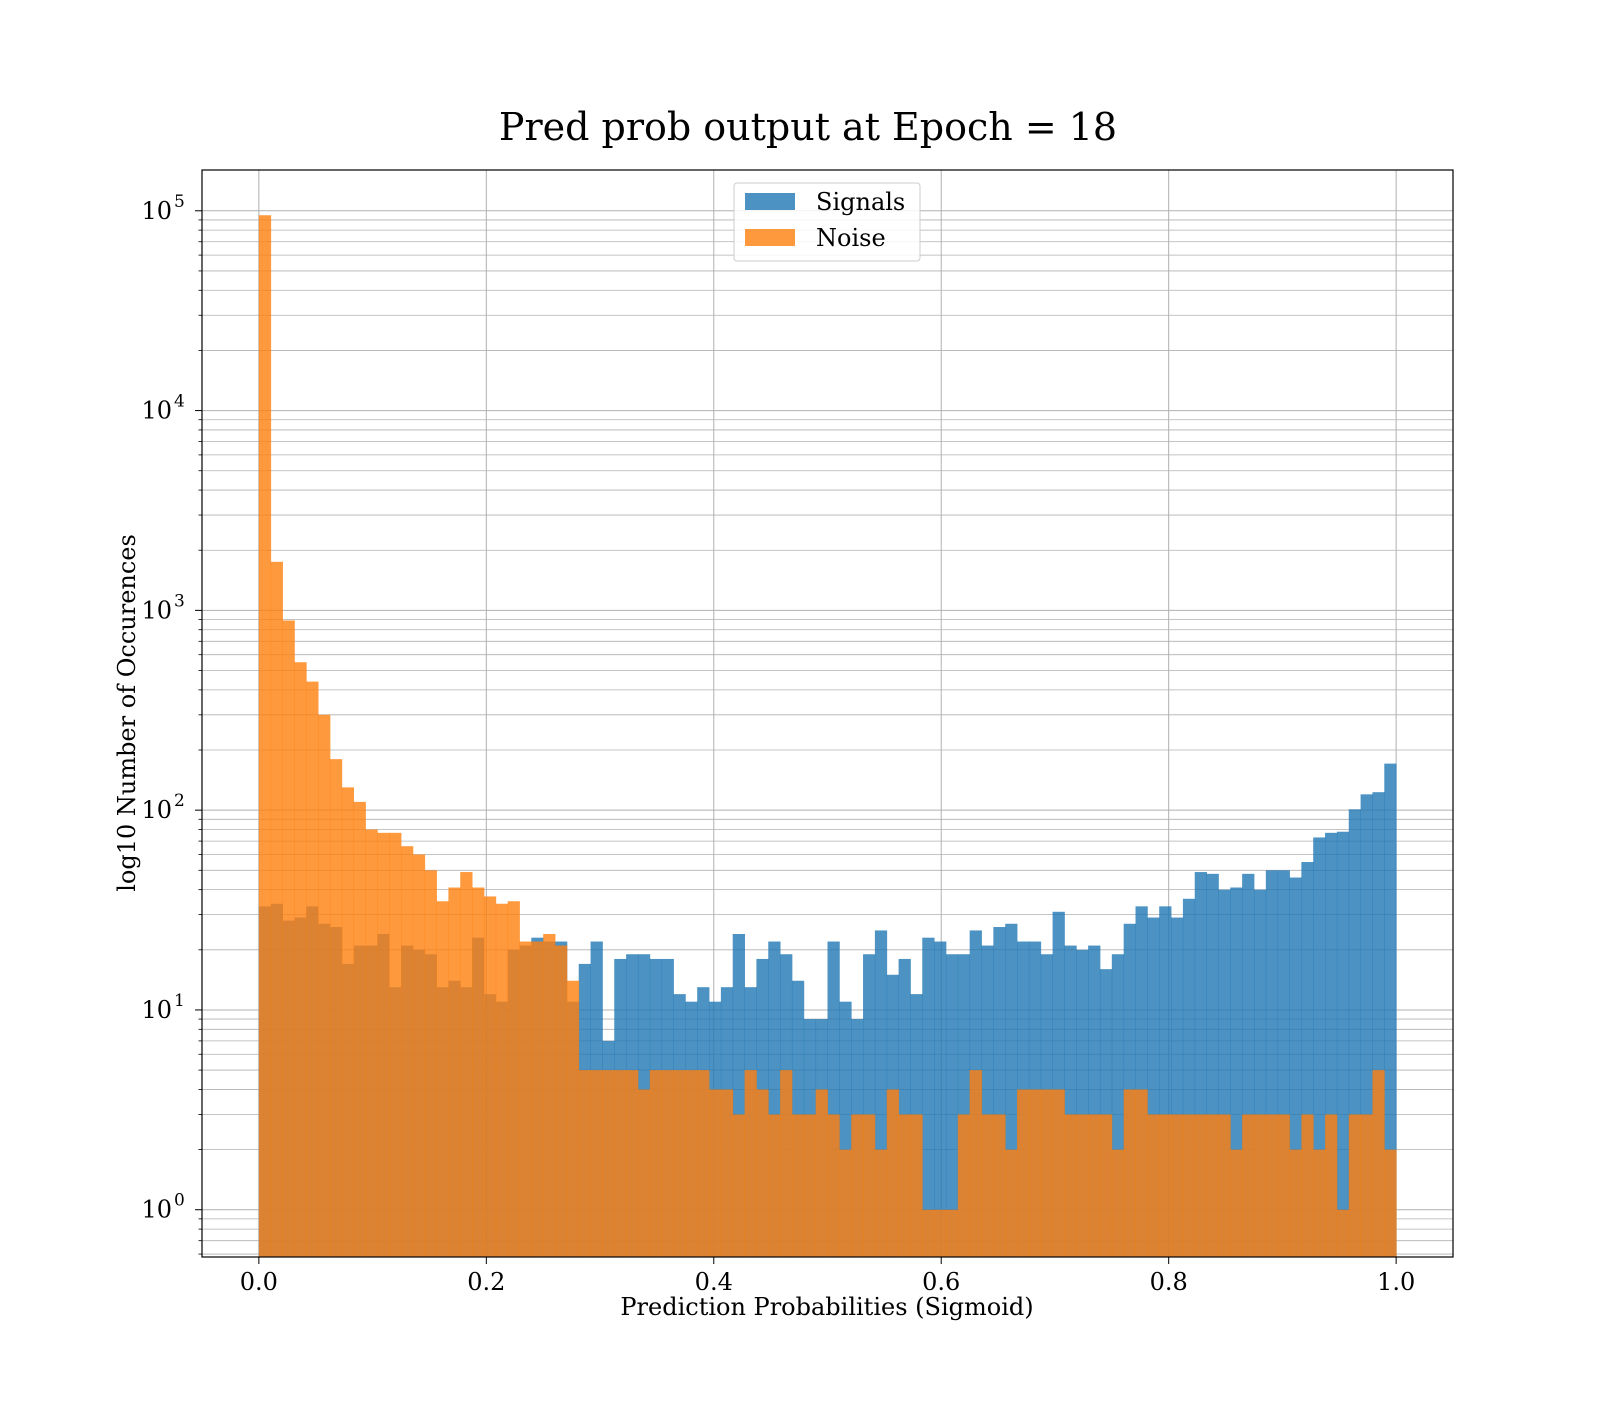 This screenshot has height=1404, width=1600. I want to click on chart-title: Pred prob output at Epoch = 18, so click(808, 127).